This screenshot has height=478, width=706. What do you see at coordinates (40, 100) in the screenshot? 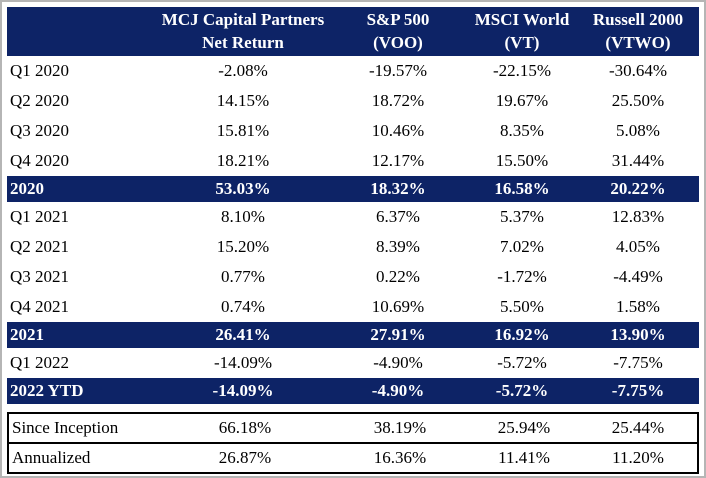
I see `row-label: Q2 2020` at bounding box center [40, 100].